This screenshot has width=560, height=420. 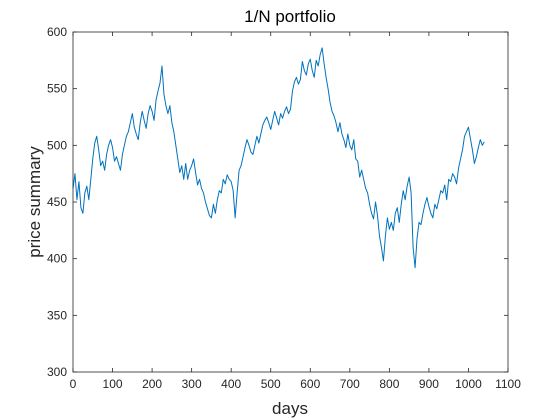 I want to click on x-tick-label: 600, so click(x=310, y=384).